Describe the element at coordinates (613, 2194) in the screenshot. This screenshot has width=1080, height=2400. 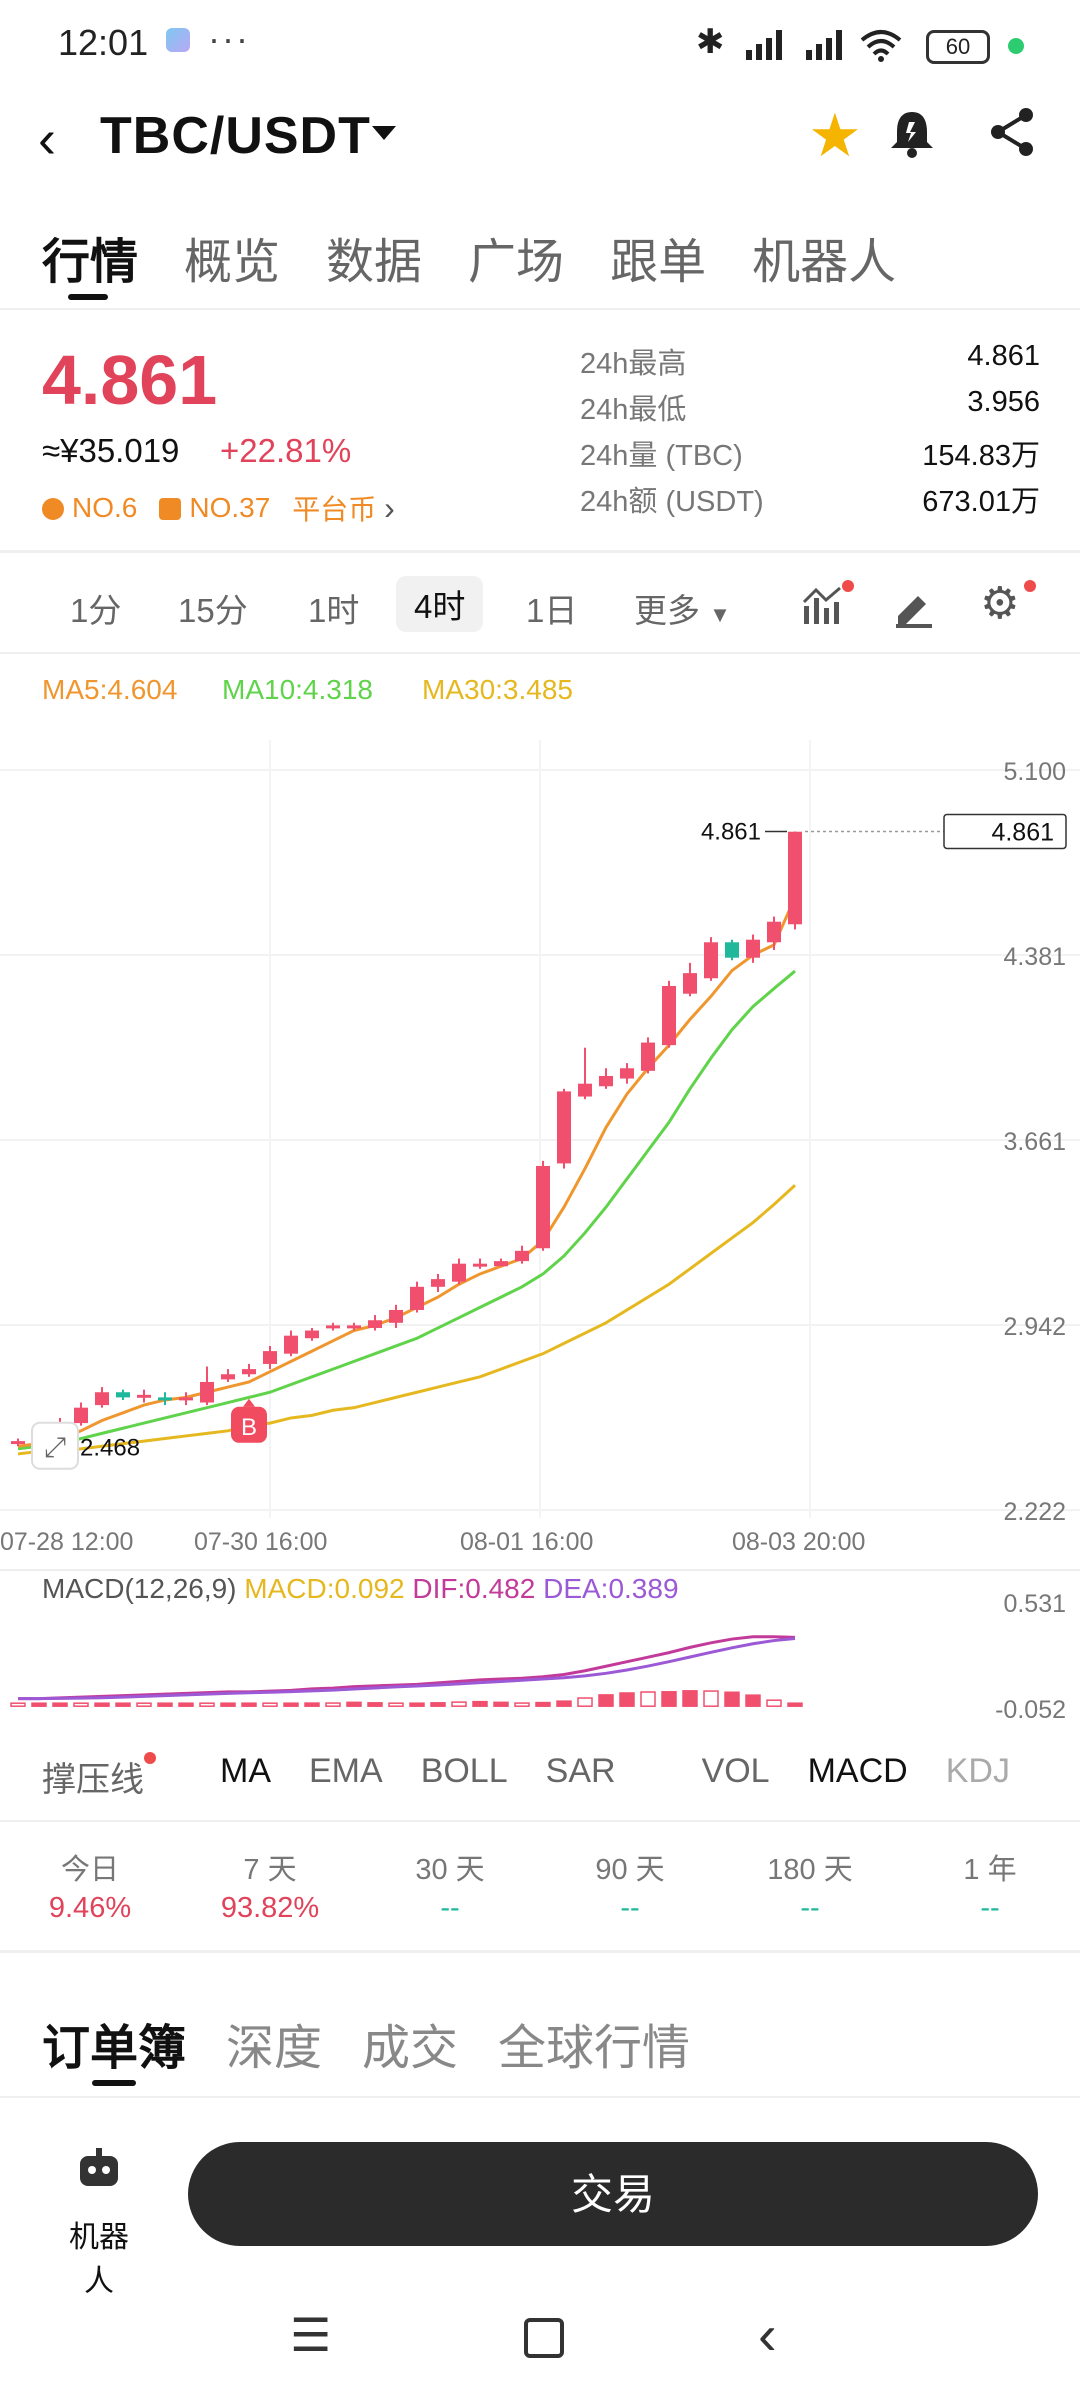
I see `trade-button: 交易` at that location.